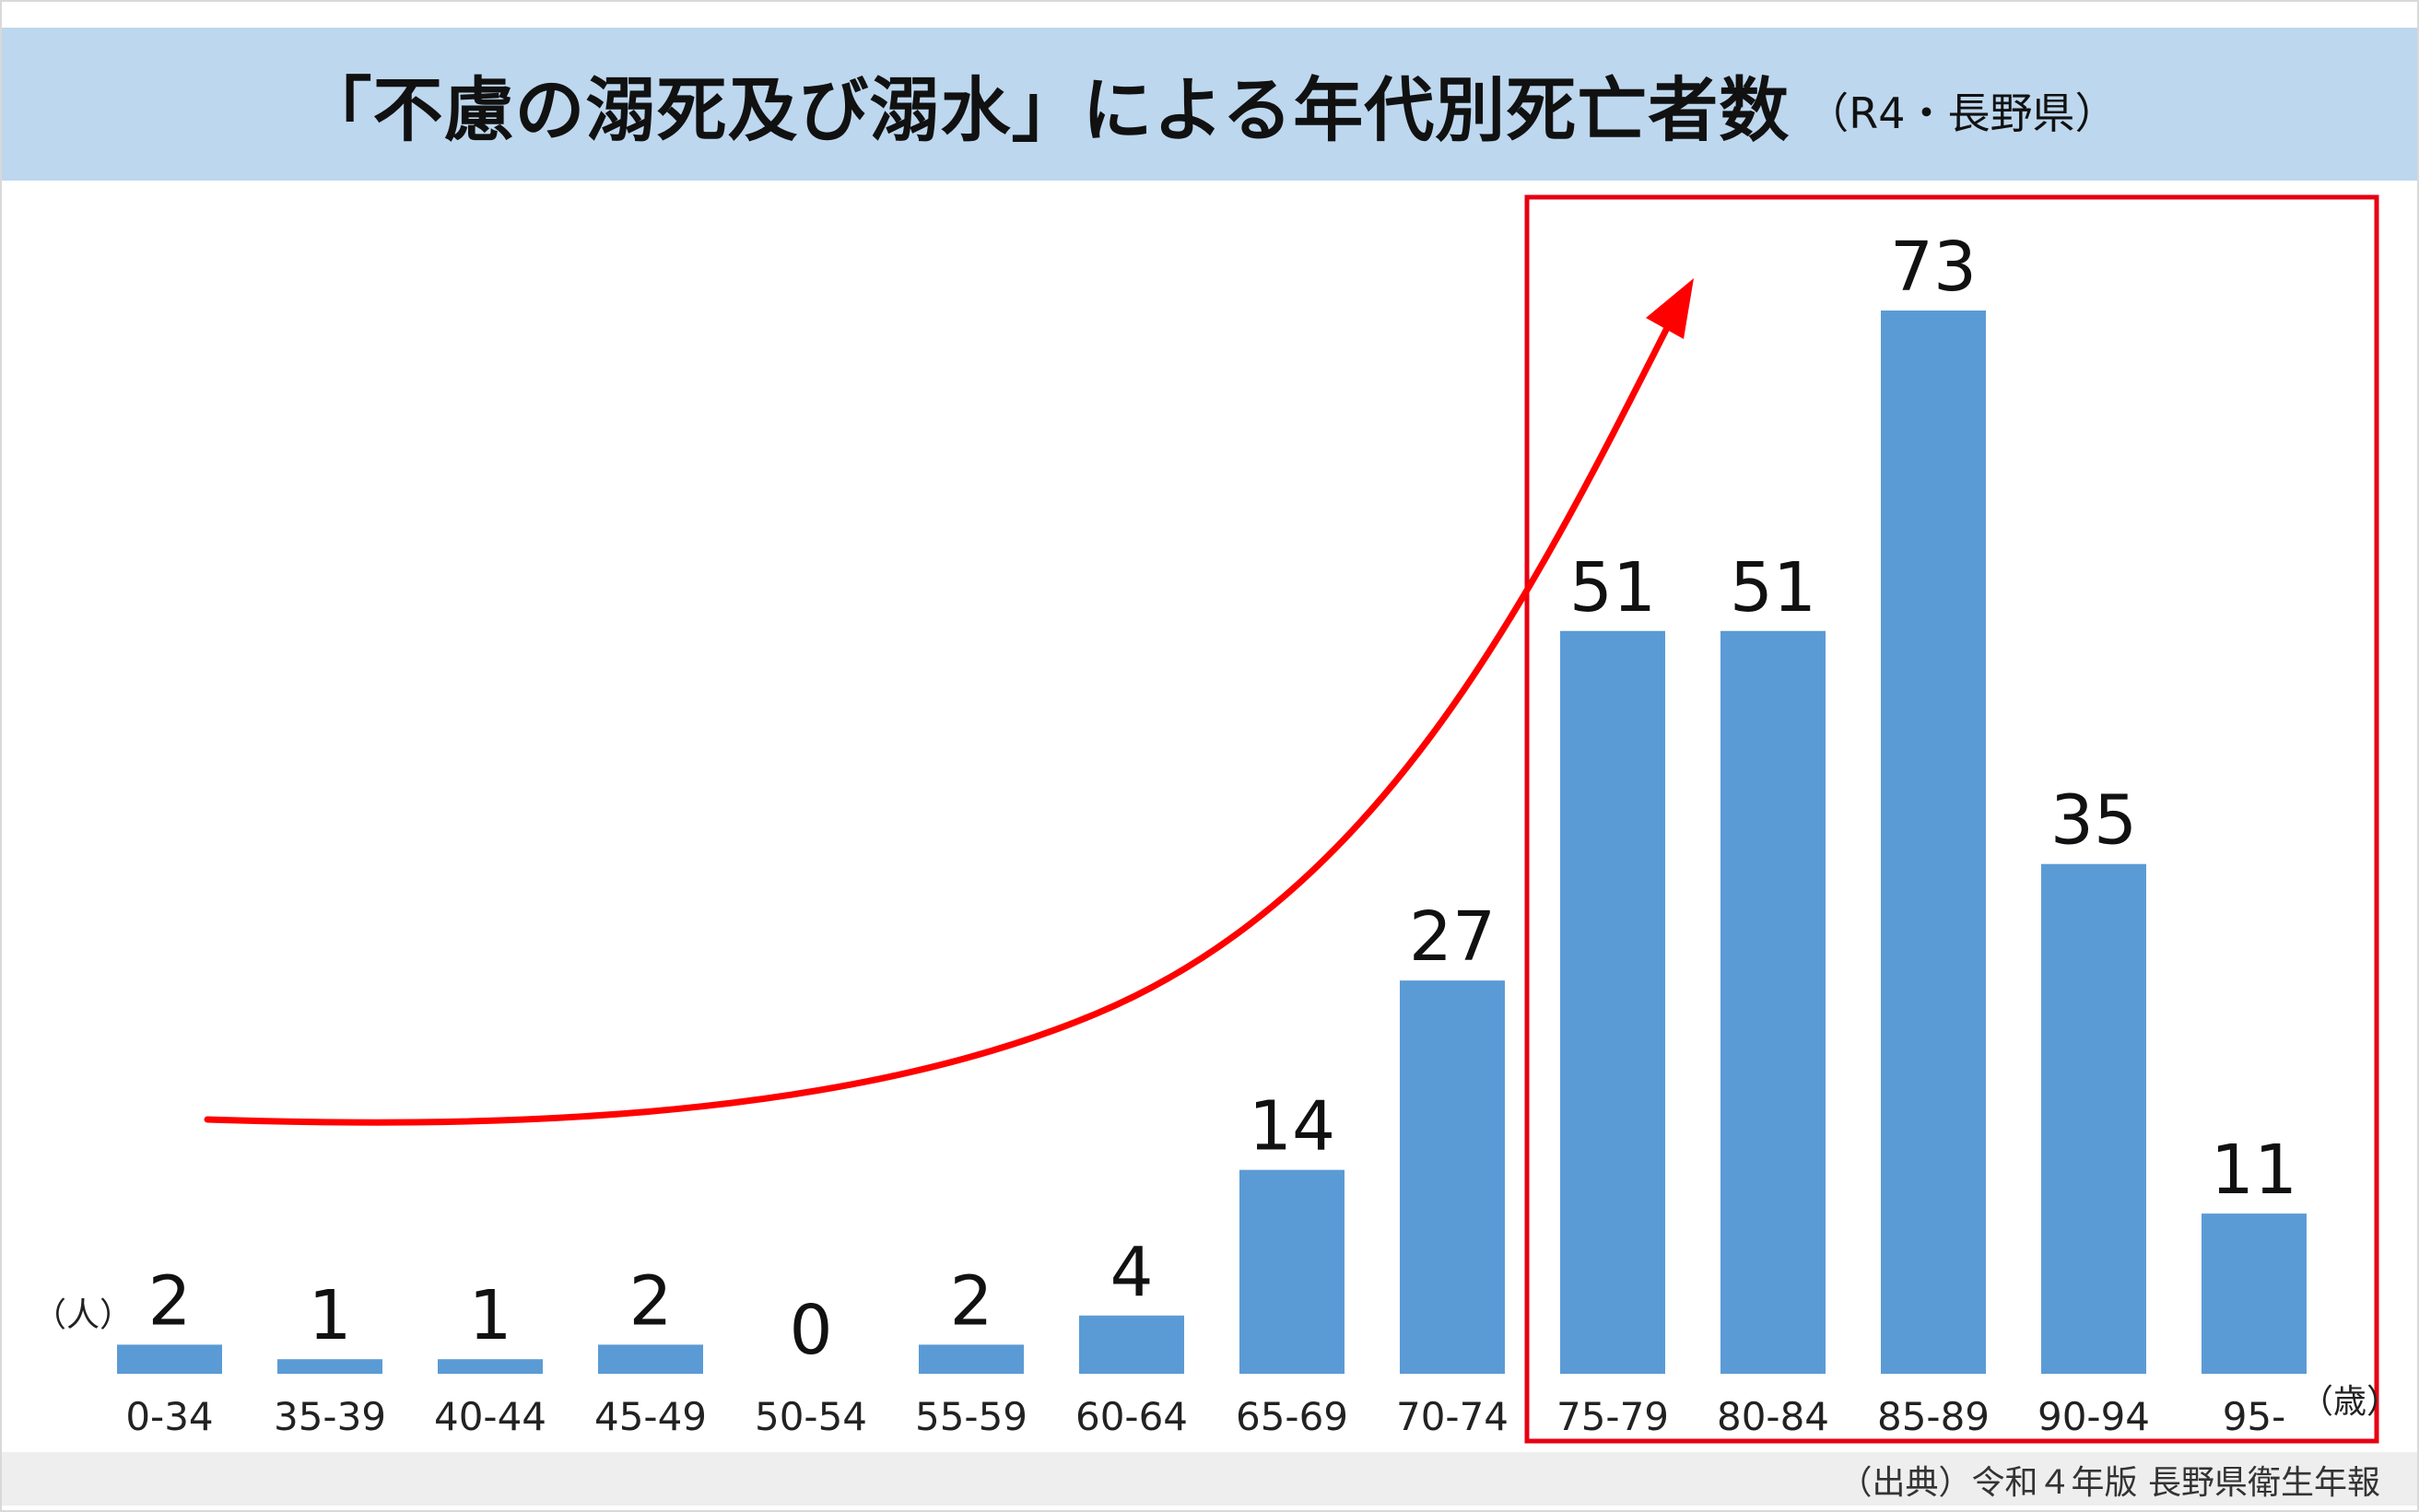  Describe the element at coordinates (1132, 1416) in the screenshot. I see `x-tick-label-60-64: 60-64` at that location.